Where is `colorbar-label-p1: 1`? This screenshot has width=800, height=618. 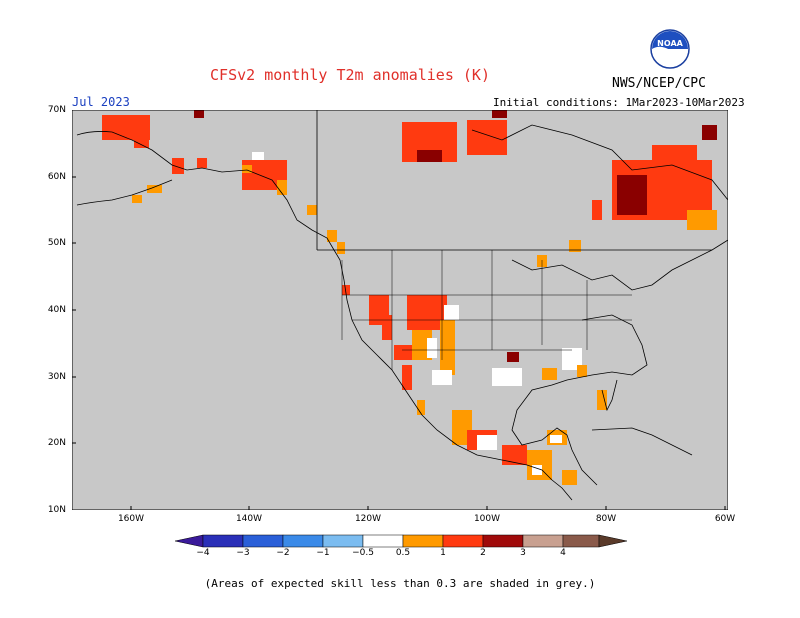 colorbar-label-p1: 1 is located at coordinates (443, 553).